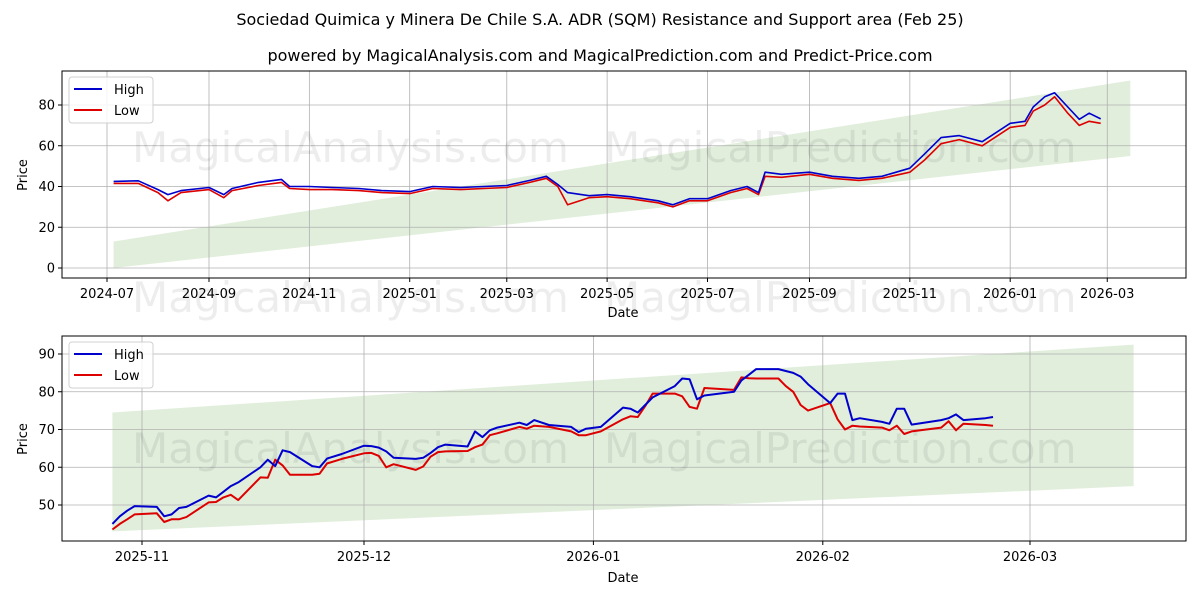 The width and height of the screenshot is (1200, 600). Describe the element at coordinates (51, 269) in the screenshot. I see `y-tick-label: 0` at that location.